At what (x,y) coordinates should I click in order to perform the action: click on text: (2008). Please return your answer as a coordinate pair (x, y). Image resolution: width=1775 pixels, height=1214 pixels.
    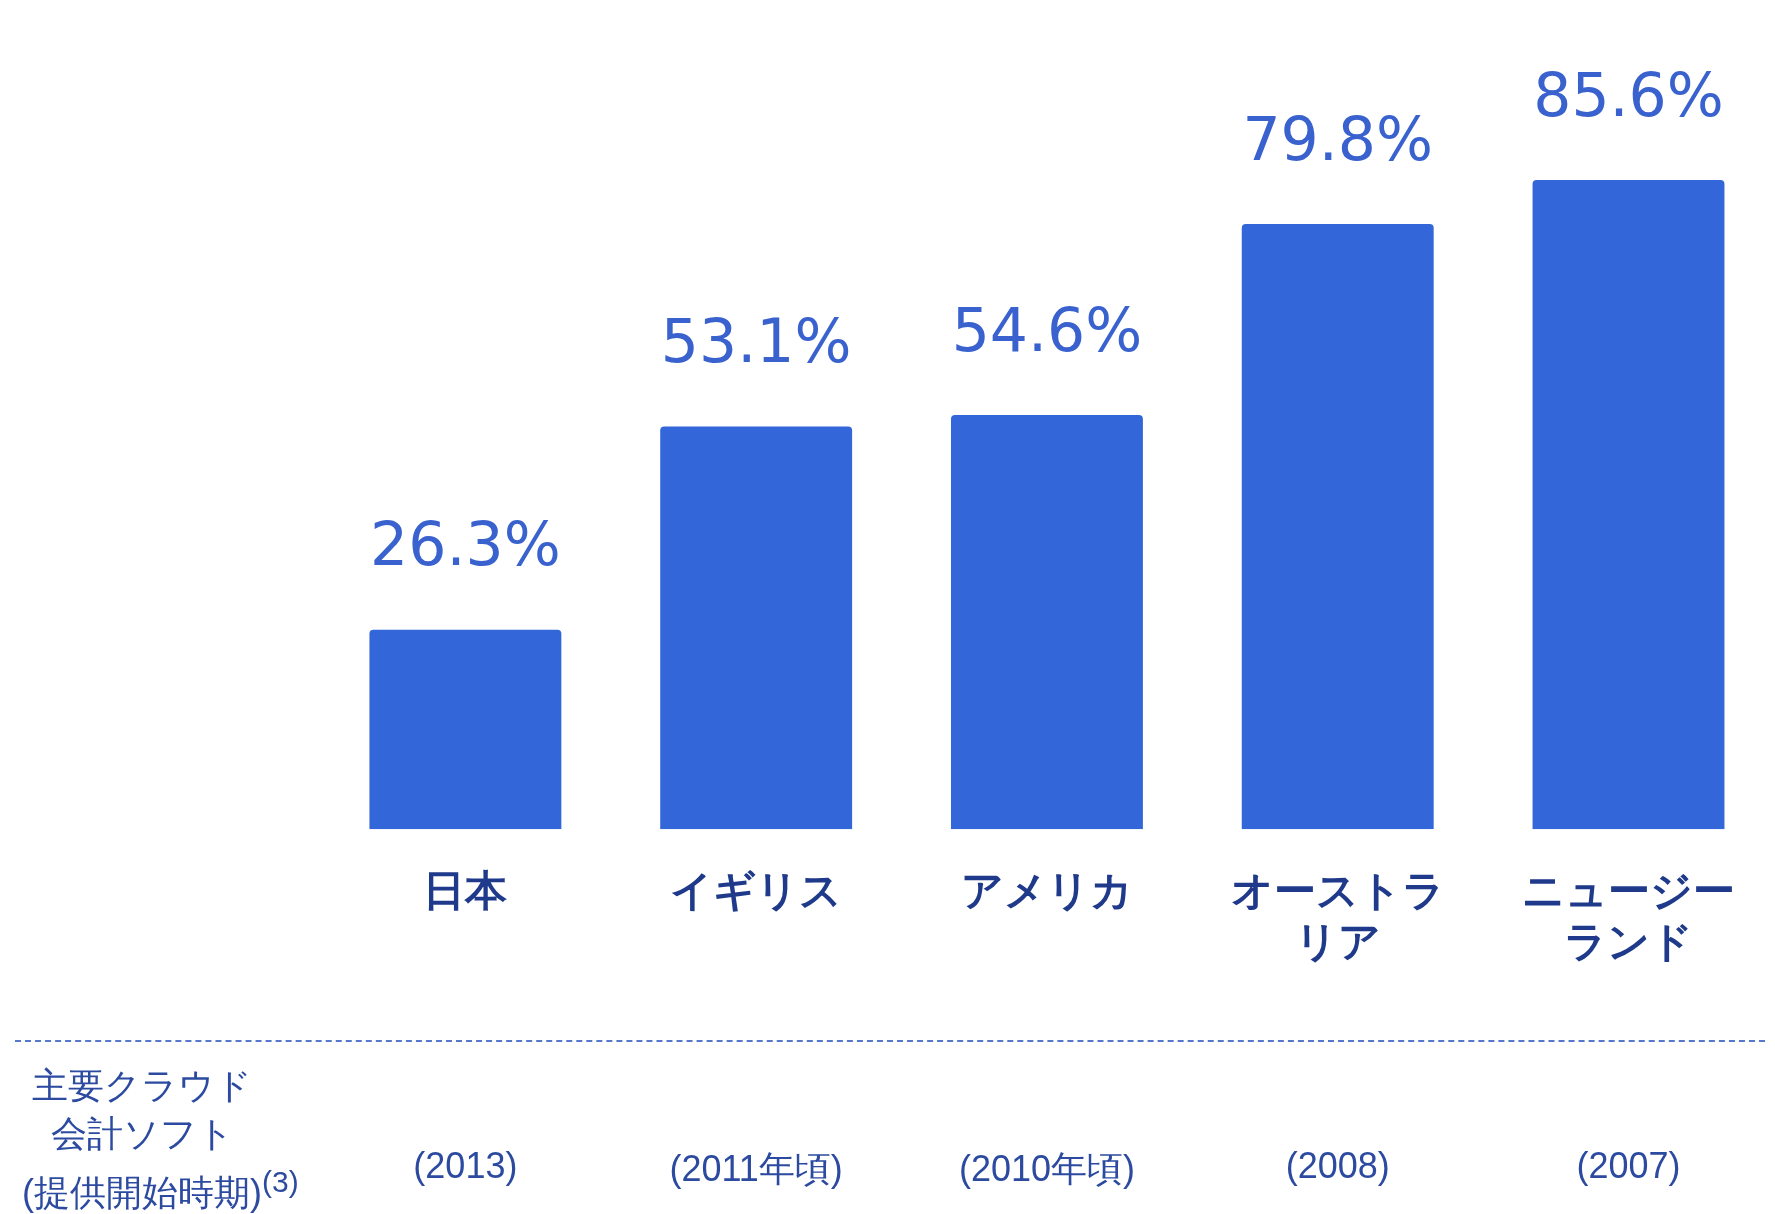
    Looking at the image, I should click on (1337, 1166).